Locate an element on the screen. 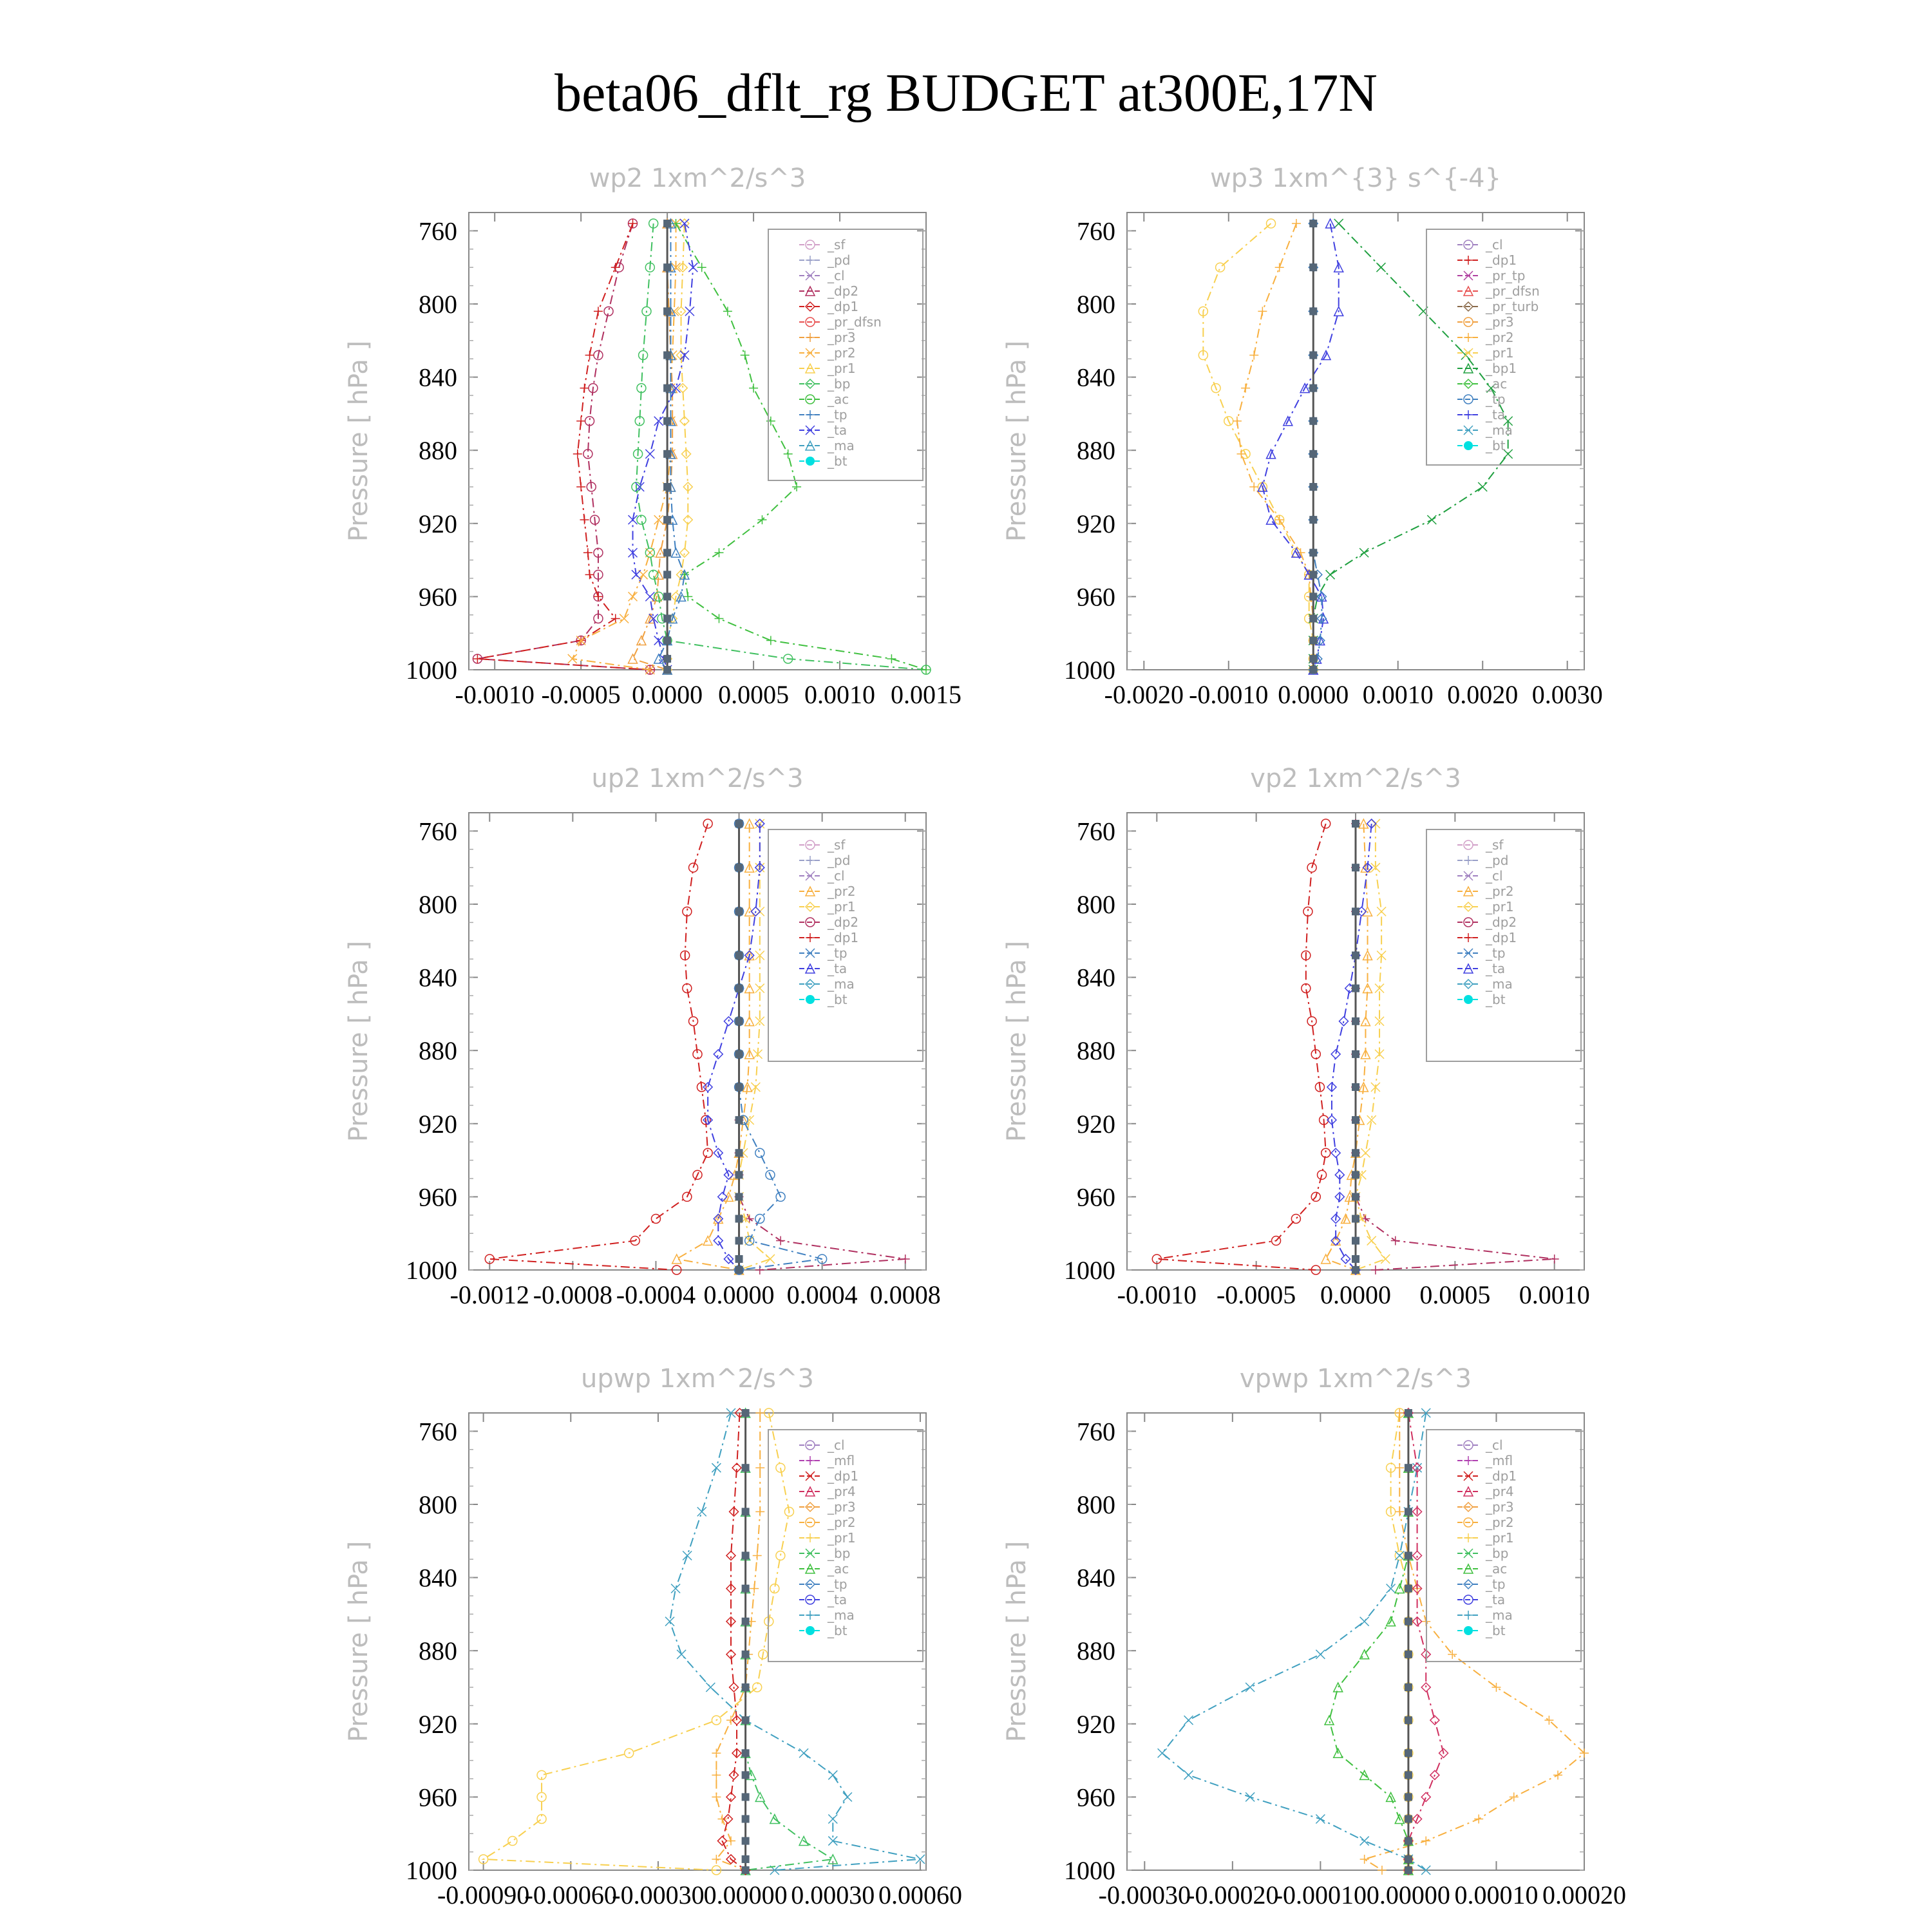 This screenshot has height=1932, width=1932. legend-label: _sf is located at coordinates (1494, 845).